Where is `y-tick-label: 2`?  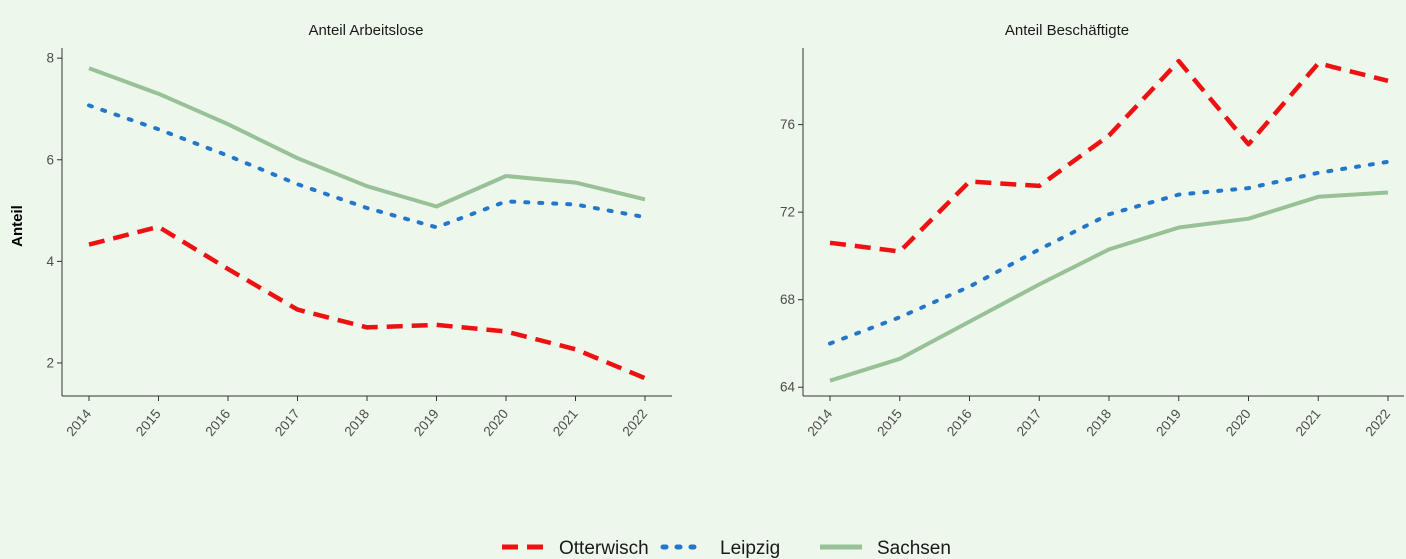
y-tick-label: 2 is located at coordinates (50, 362).